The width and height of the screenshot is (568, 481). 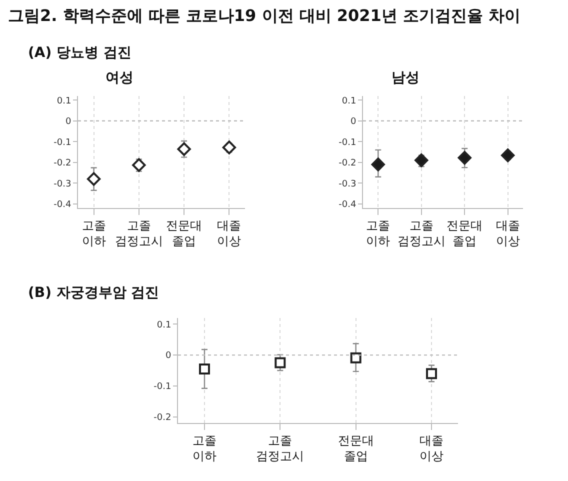 I want to click on chart-title: 여성, so click(x=120, y=78).